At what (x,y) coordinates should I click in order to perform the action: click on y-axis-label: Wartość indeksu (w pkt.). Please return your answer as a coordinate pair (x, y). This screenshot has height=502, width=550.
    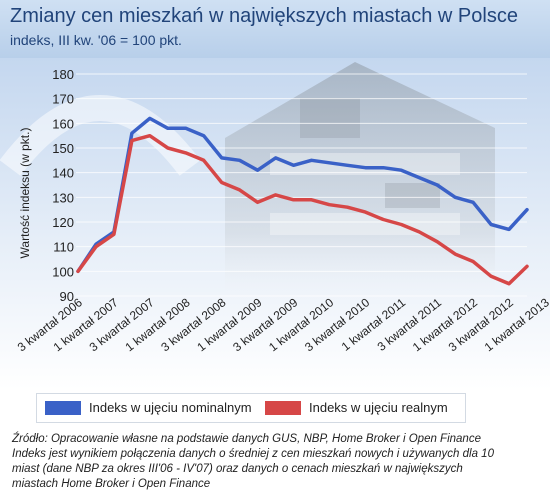
    Looking at the image, I should click on (25, 193).